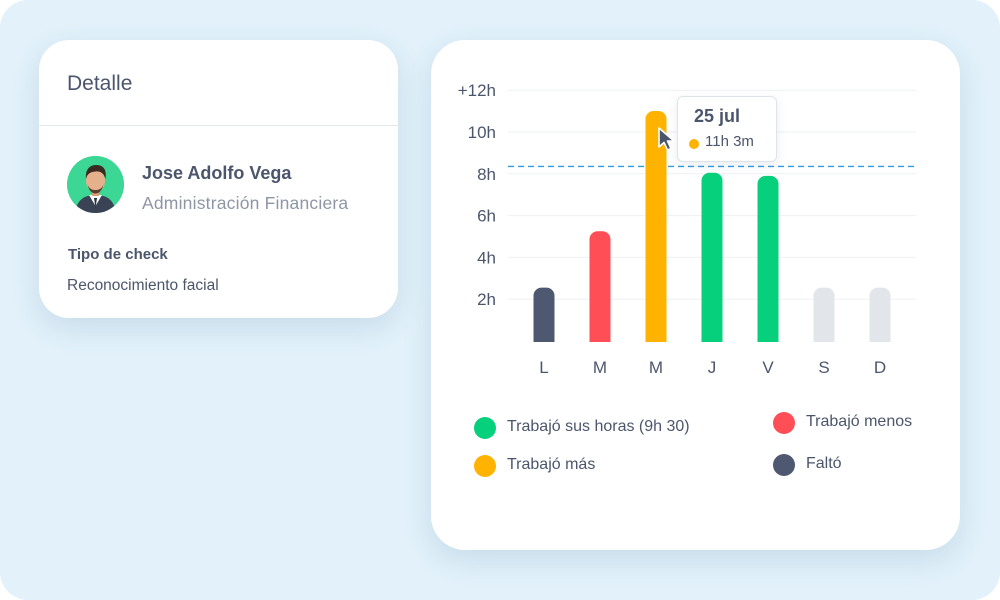  What do you see at coordinates (543, 367) in the screenshot?
I see `x-tick-label: L` at bounding box center [543, 367].